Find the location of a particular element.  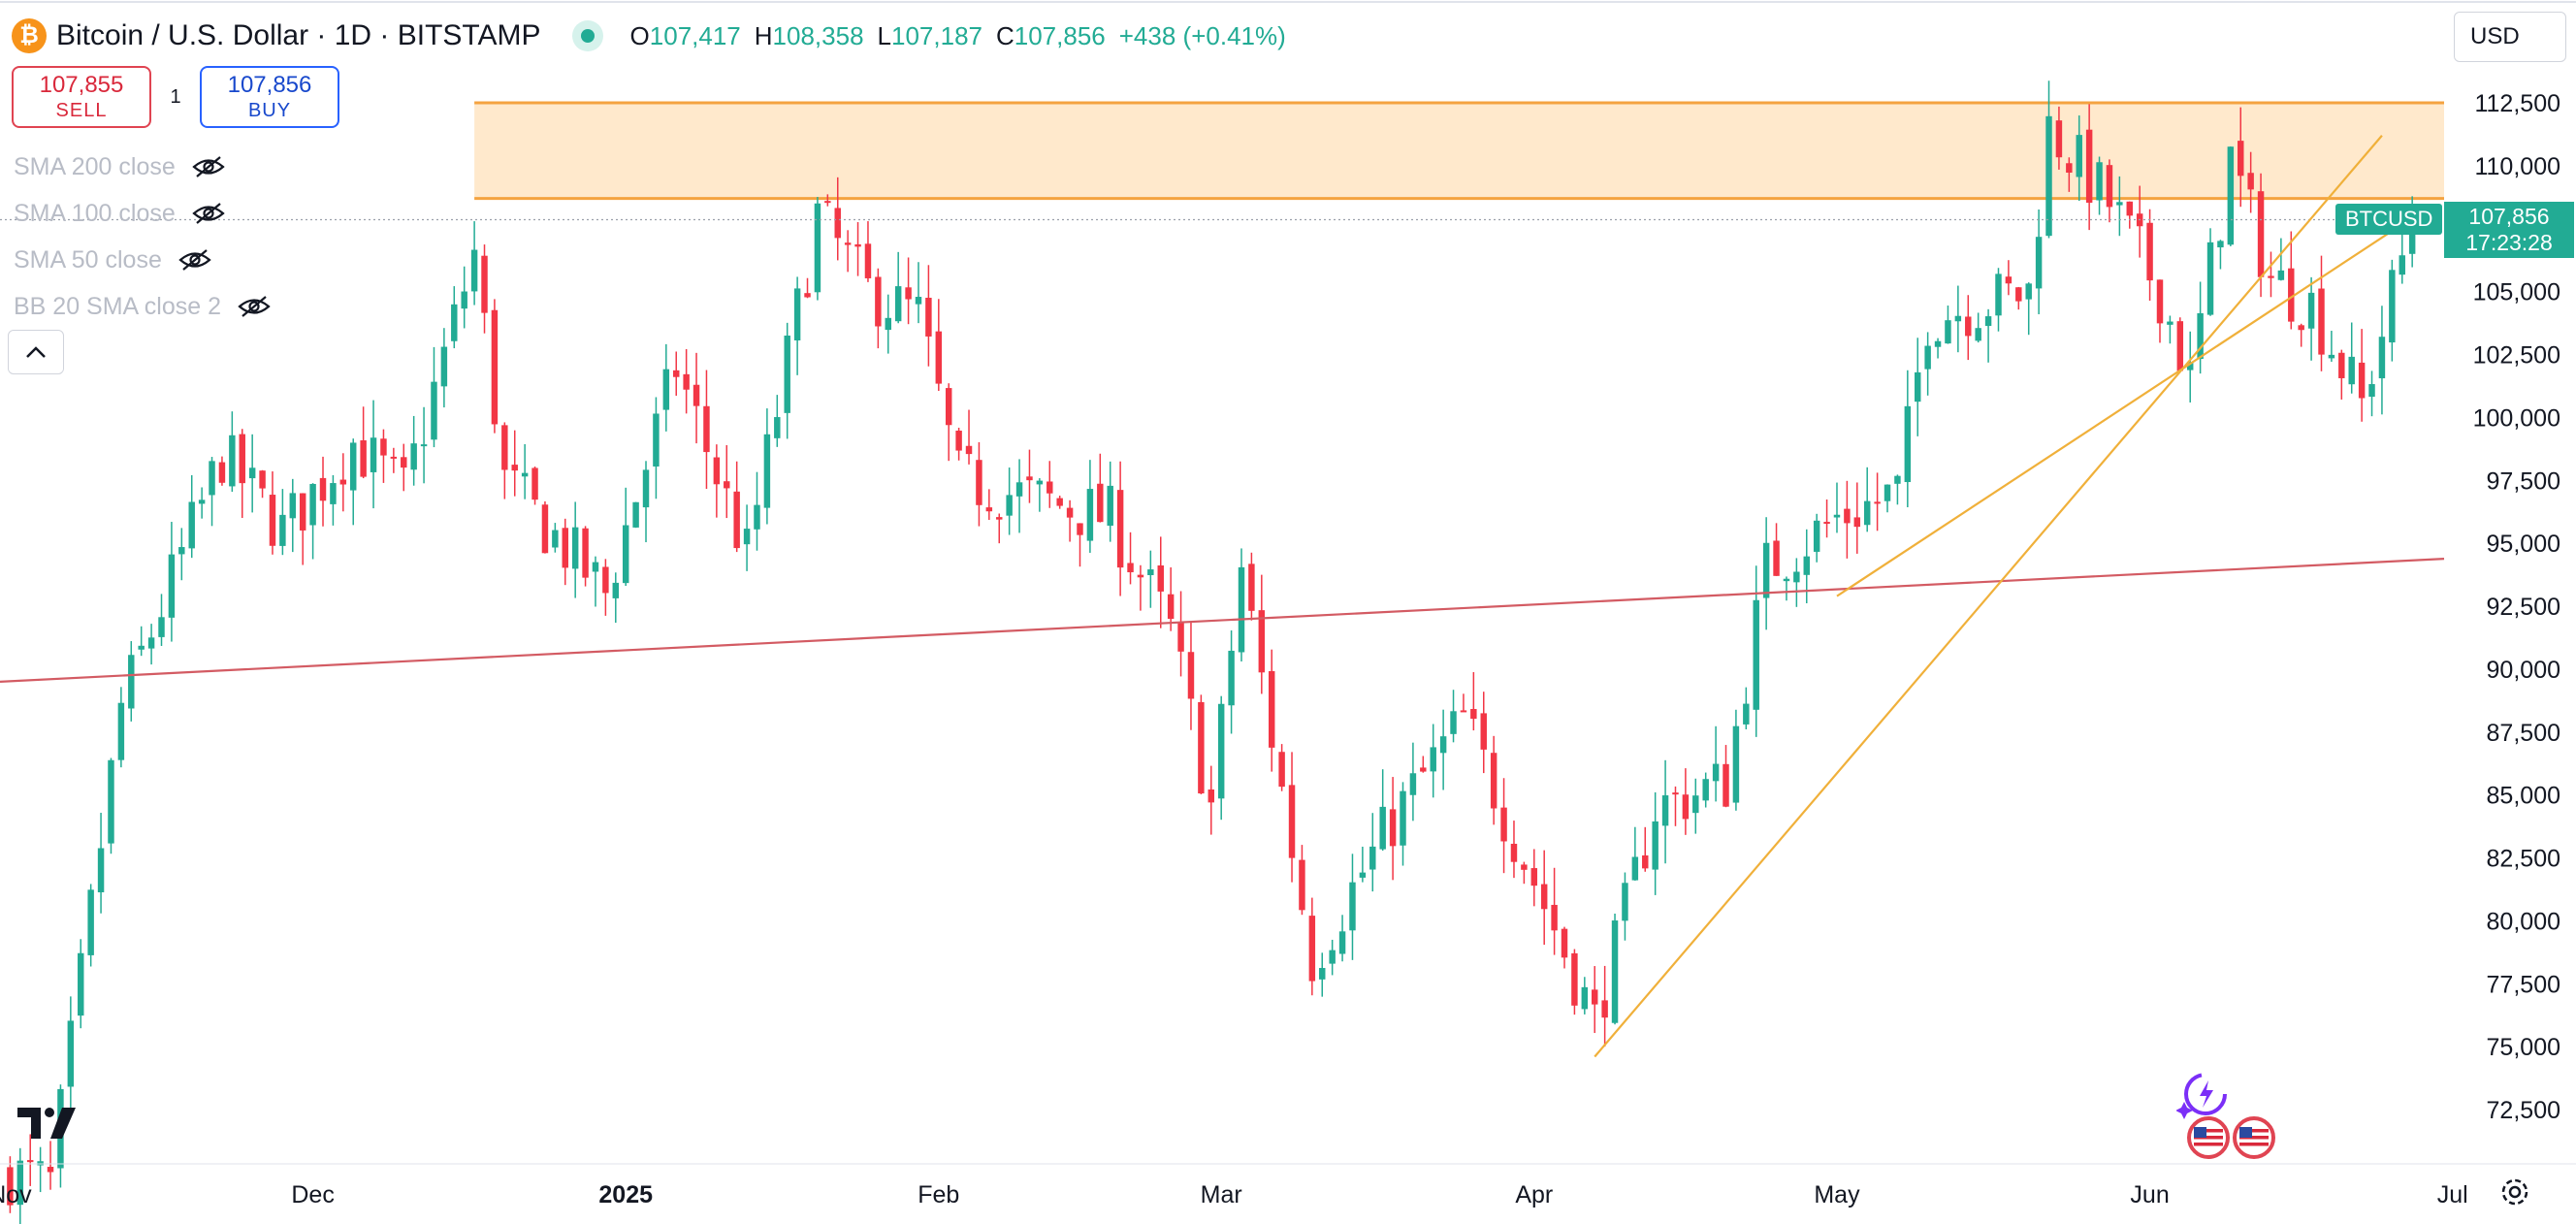

market-open-icon is located at coordinates (587, 35).